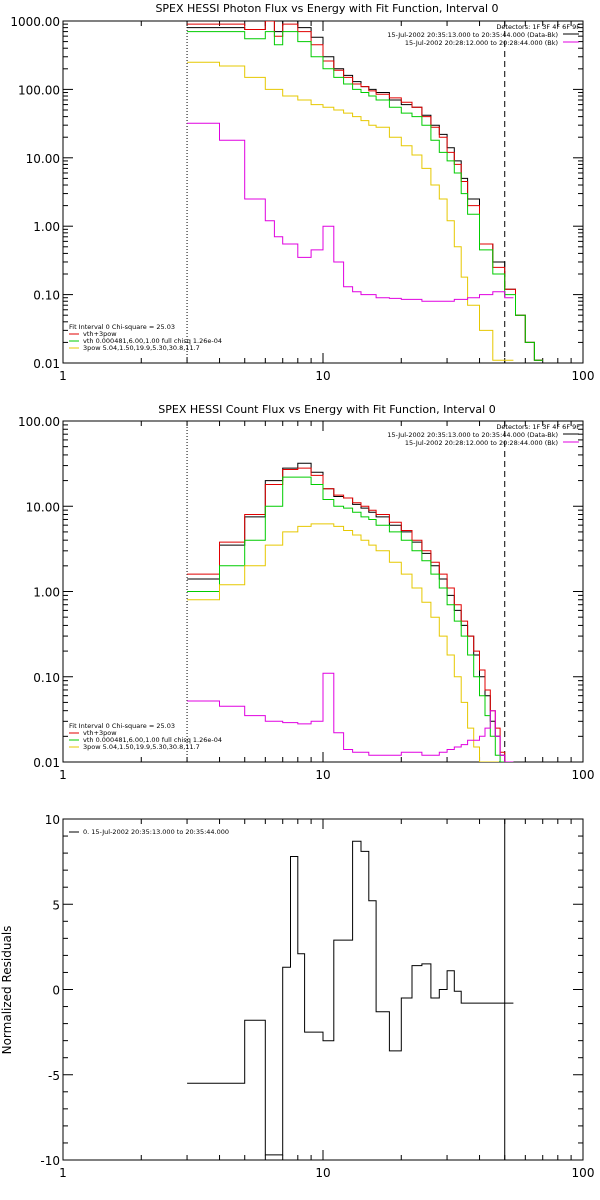  What do you see at coordinates (583, 775) in the screenshot?
I see `count-x-tick-label: 100` at bounding box center [583, 775].